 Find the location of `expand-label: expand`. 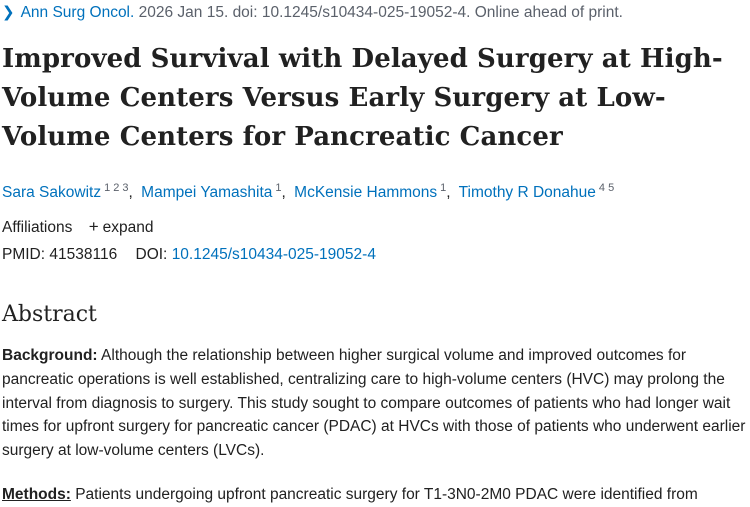

expand-label: expand is located at coordinates (128, 227).